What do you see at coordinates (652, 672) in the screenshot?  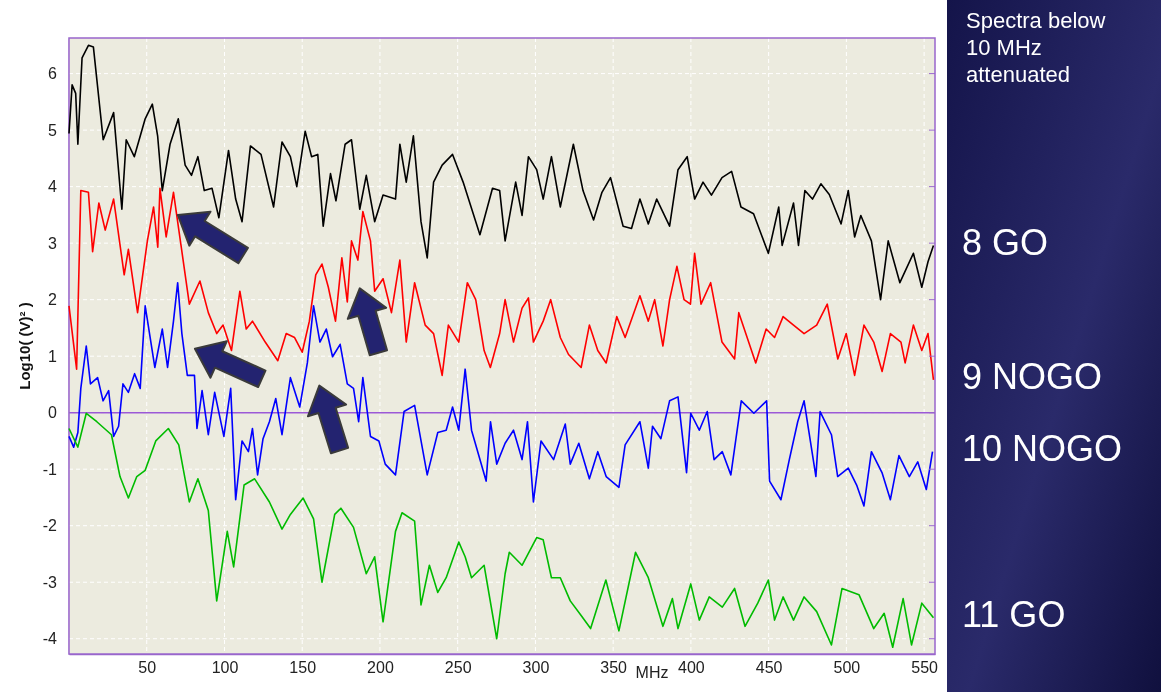 I see `x-axis-title: MHz` at bounding box center [652, 672].